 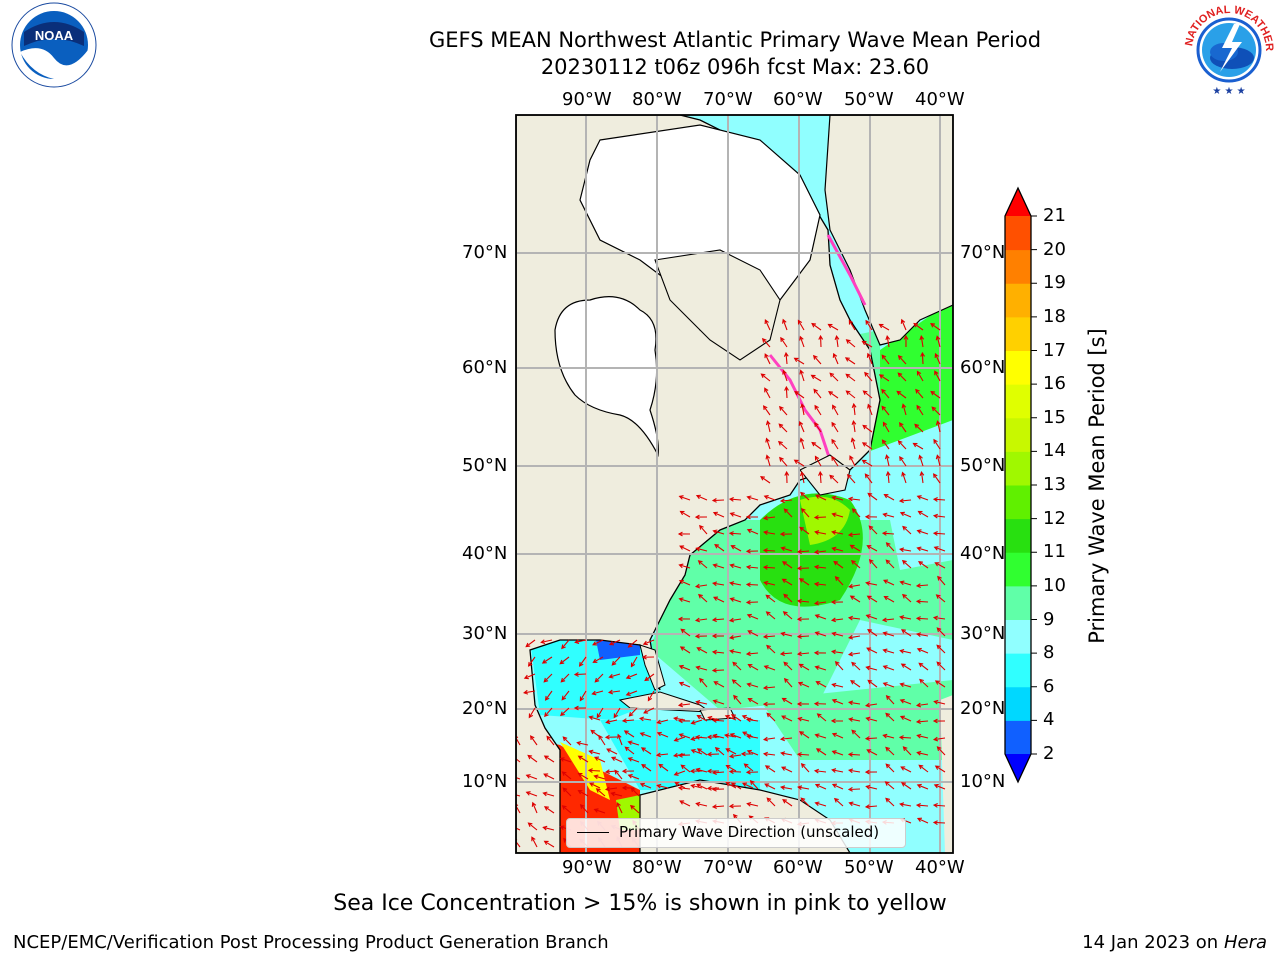 What do you see at coordinates (946, 774) in the screenshot?
I see `africa-edge` at bounding box center [946, 774].